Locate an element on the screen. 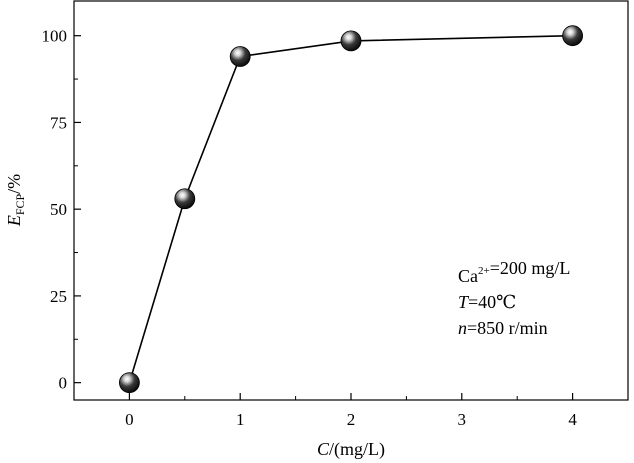 The width and height of the screenshot is (634, 463). x-tick-label: 2 is located at coordinates (351, 419).